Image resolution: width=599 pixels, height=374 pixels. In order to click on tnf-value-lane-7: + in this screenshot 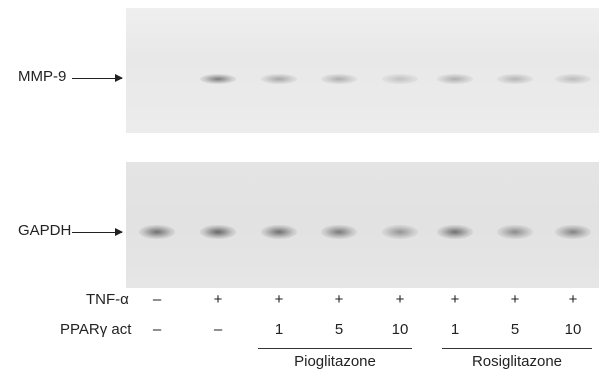, I will do `click(515, 299)`.